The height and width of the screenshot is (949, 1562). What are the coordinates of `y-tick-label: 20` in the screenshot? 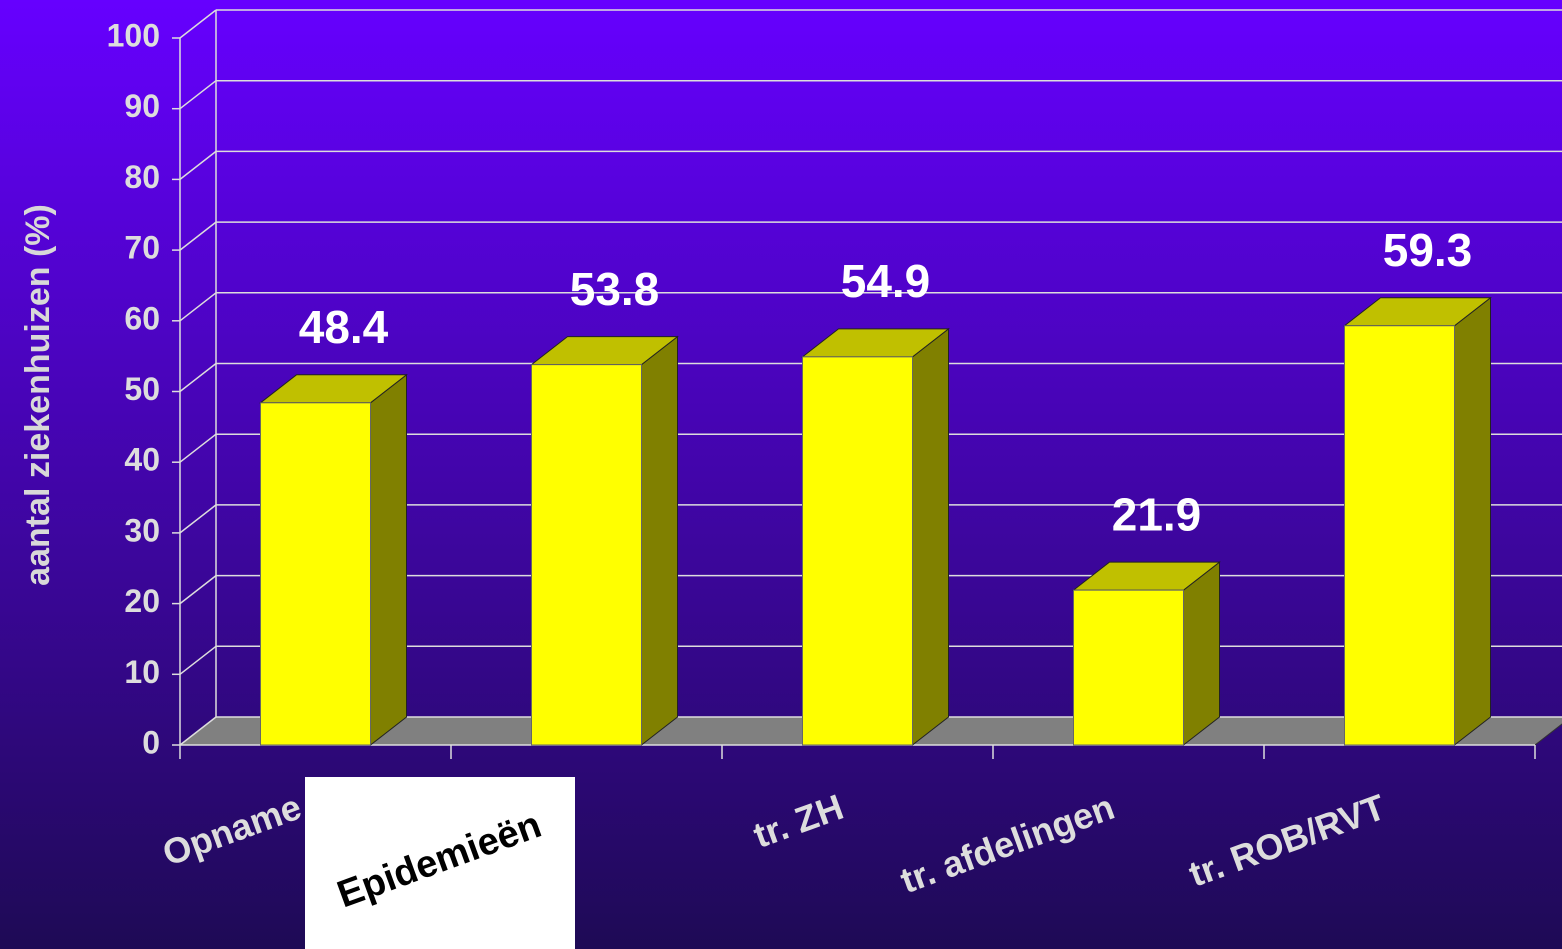 It's located at (142, 601).